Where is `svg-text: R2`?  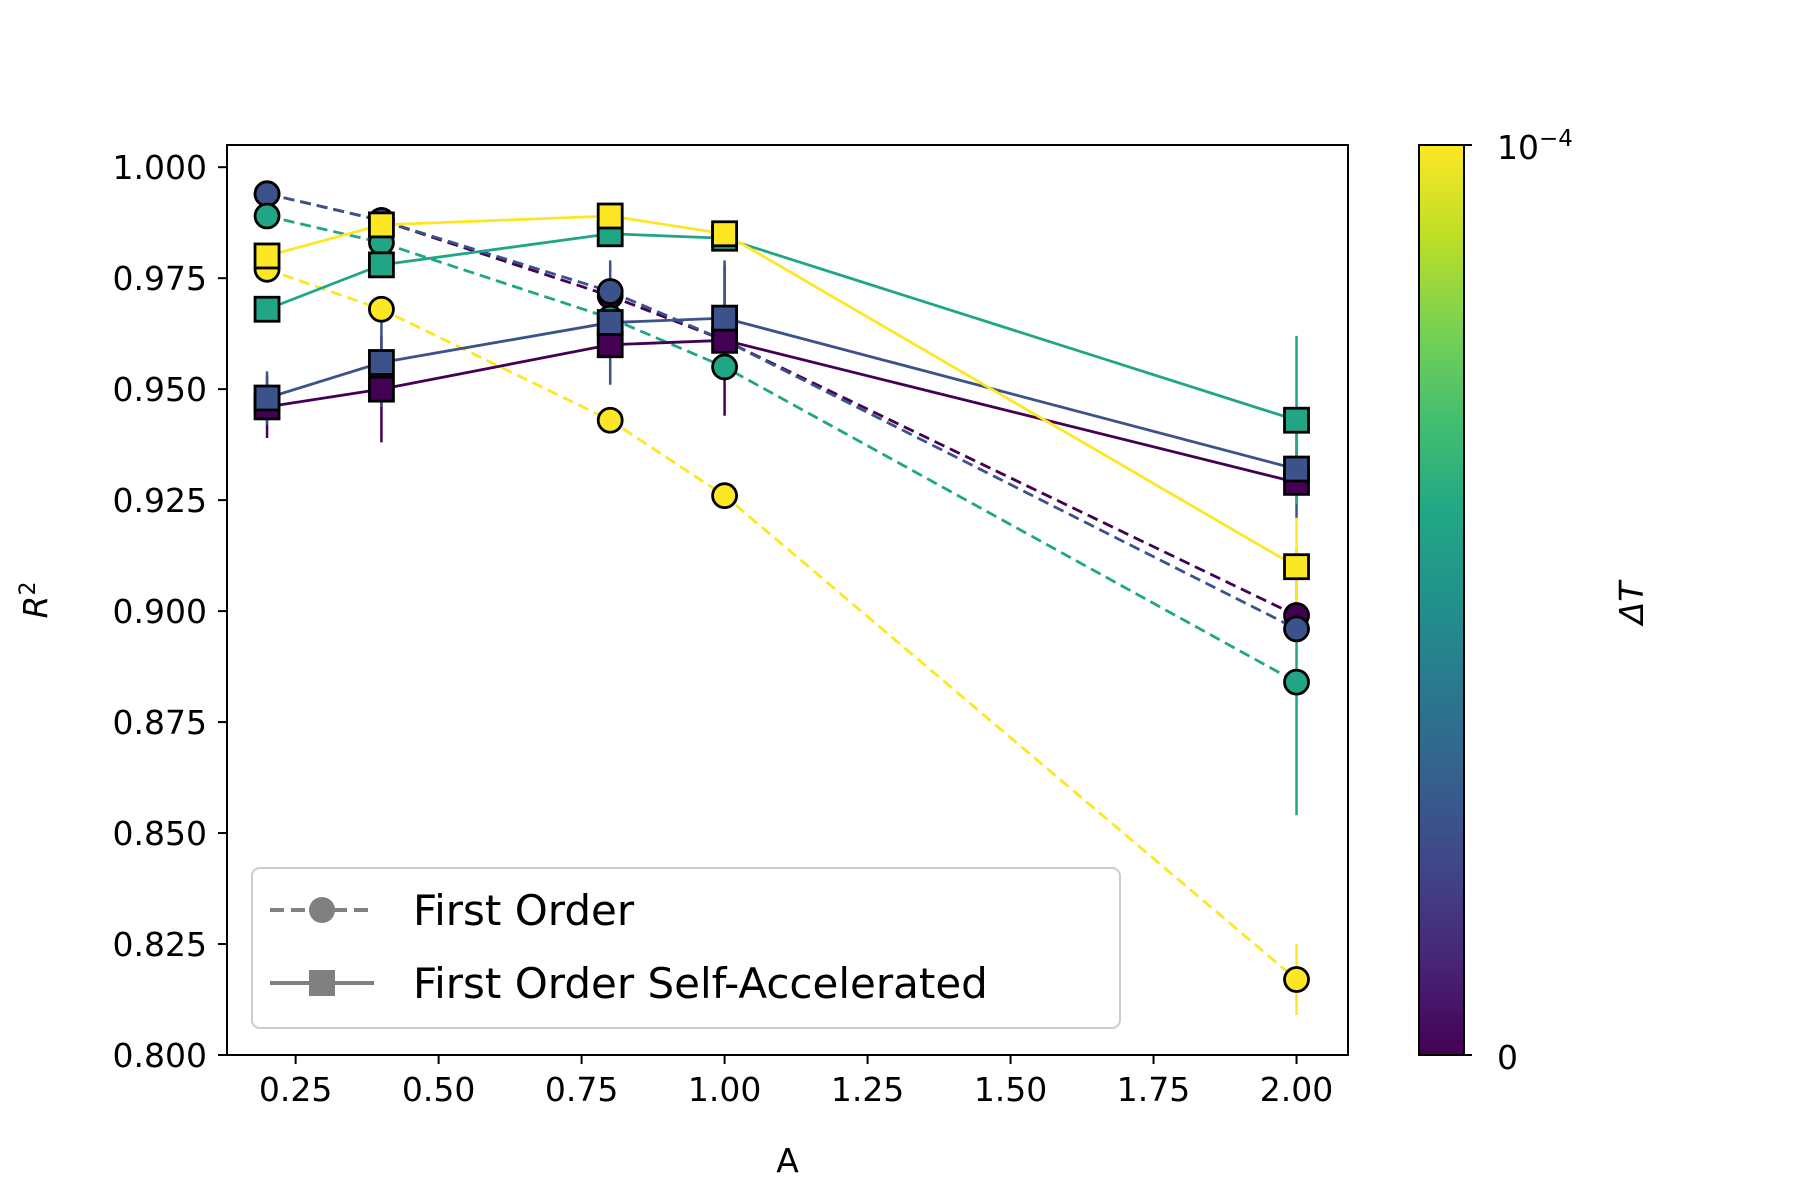
svg-text: R2 is located at coordinates (36, 600).